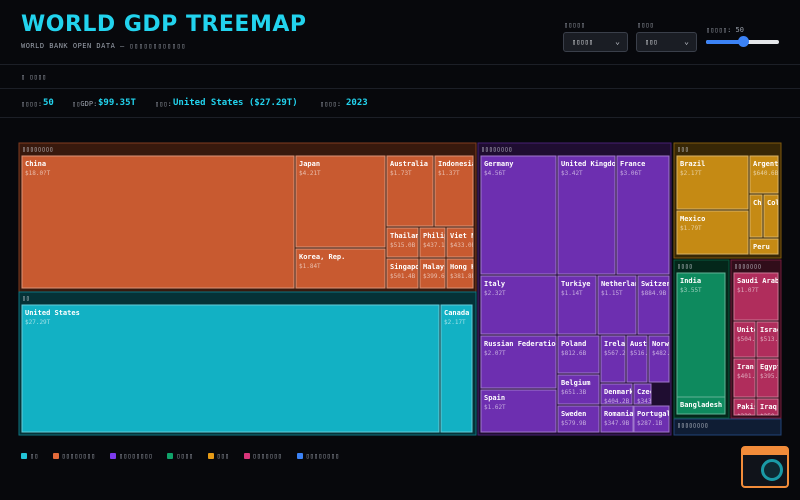 This screenshot has width=800, height=500. What do you see at coordinates (518, 215) in the screenshot?
I see `cell-germany` at bounding box center [518, 215].